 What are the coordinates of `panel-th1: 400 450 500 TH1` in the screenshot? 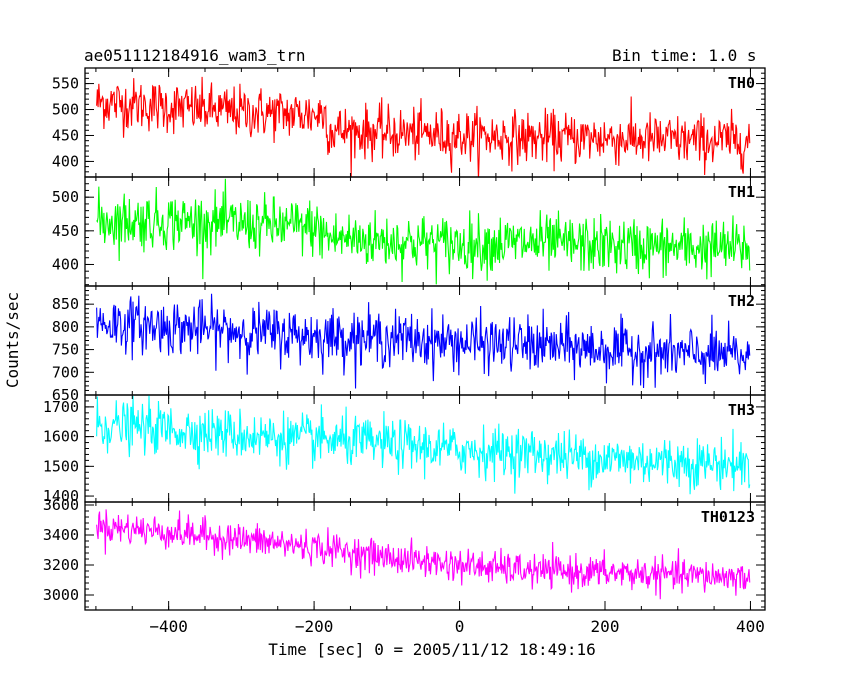 It's located at (409, 231).